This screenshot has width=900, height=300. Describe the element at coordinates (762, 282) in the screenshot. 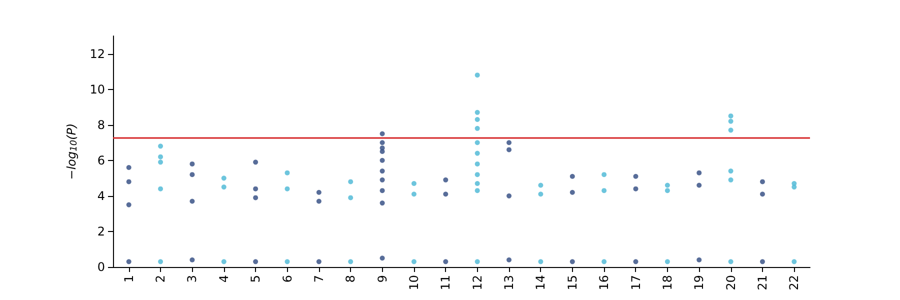

I see `x-tick-label: 21` at that location.